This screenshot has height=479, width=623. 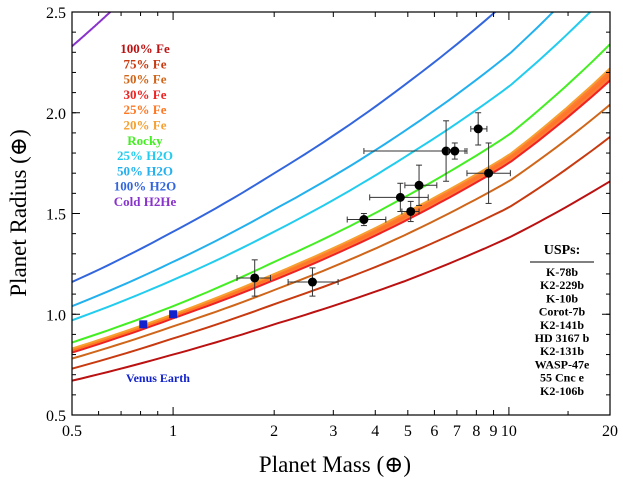 What do you see at coordinates (562, 312) in the screenshot?
I see `usp-item: Corot-7b` at bounding box center [562, 312].